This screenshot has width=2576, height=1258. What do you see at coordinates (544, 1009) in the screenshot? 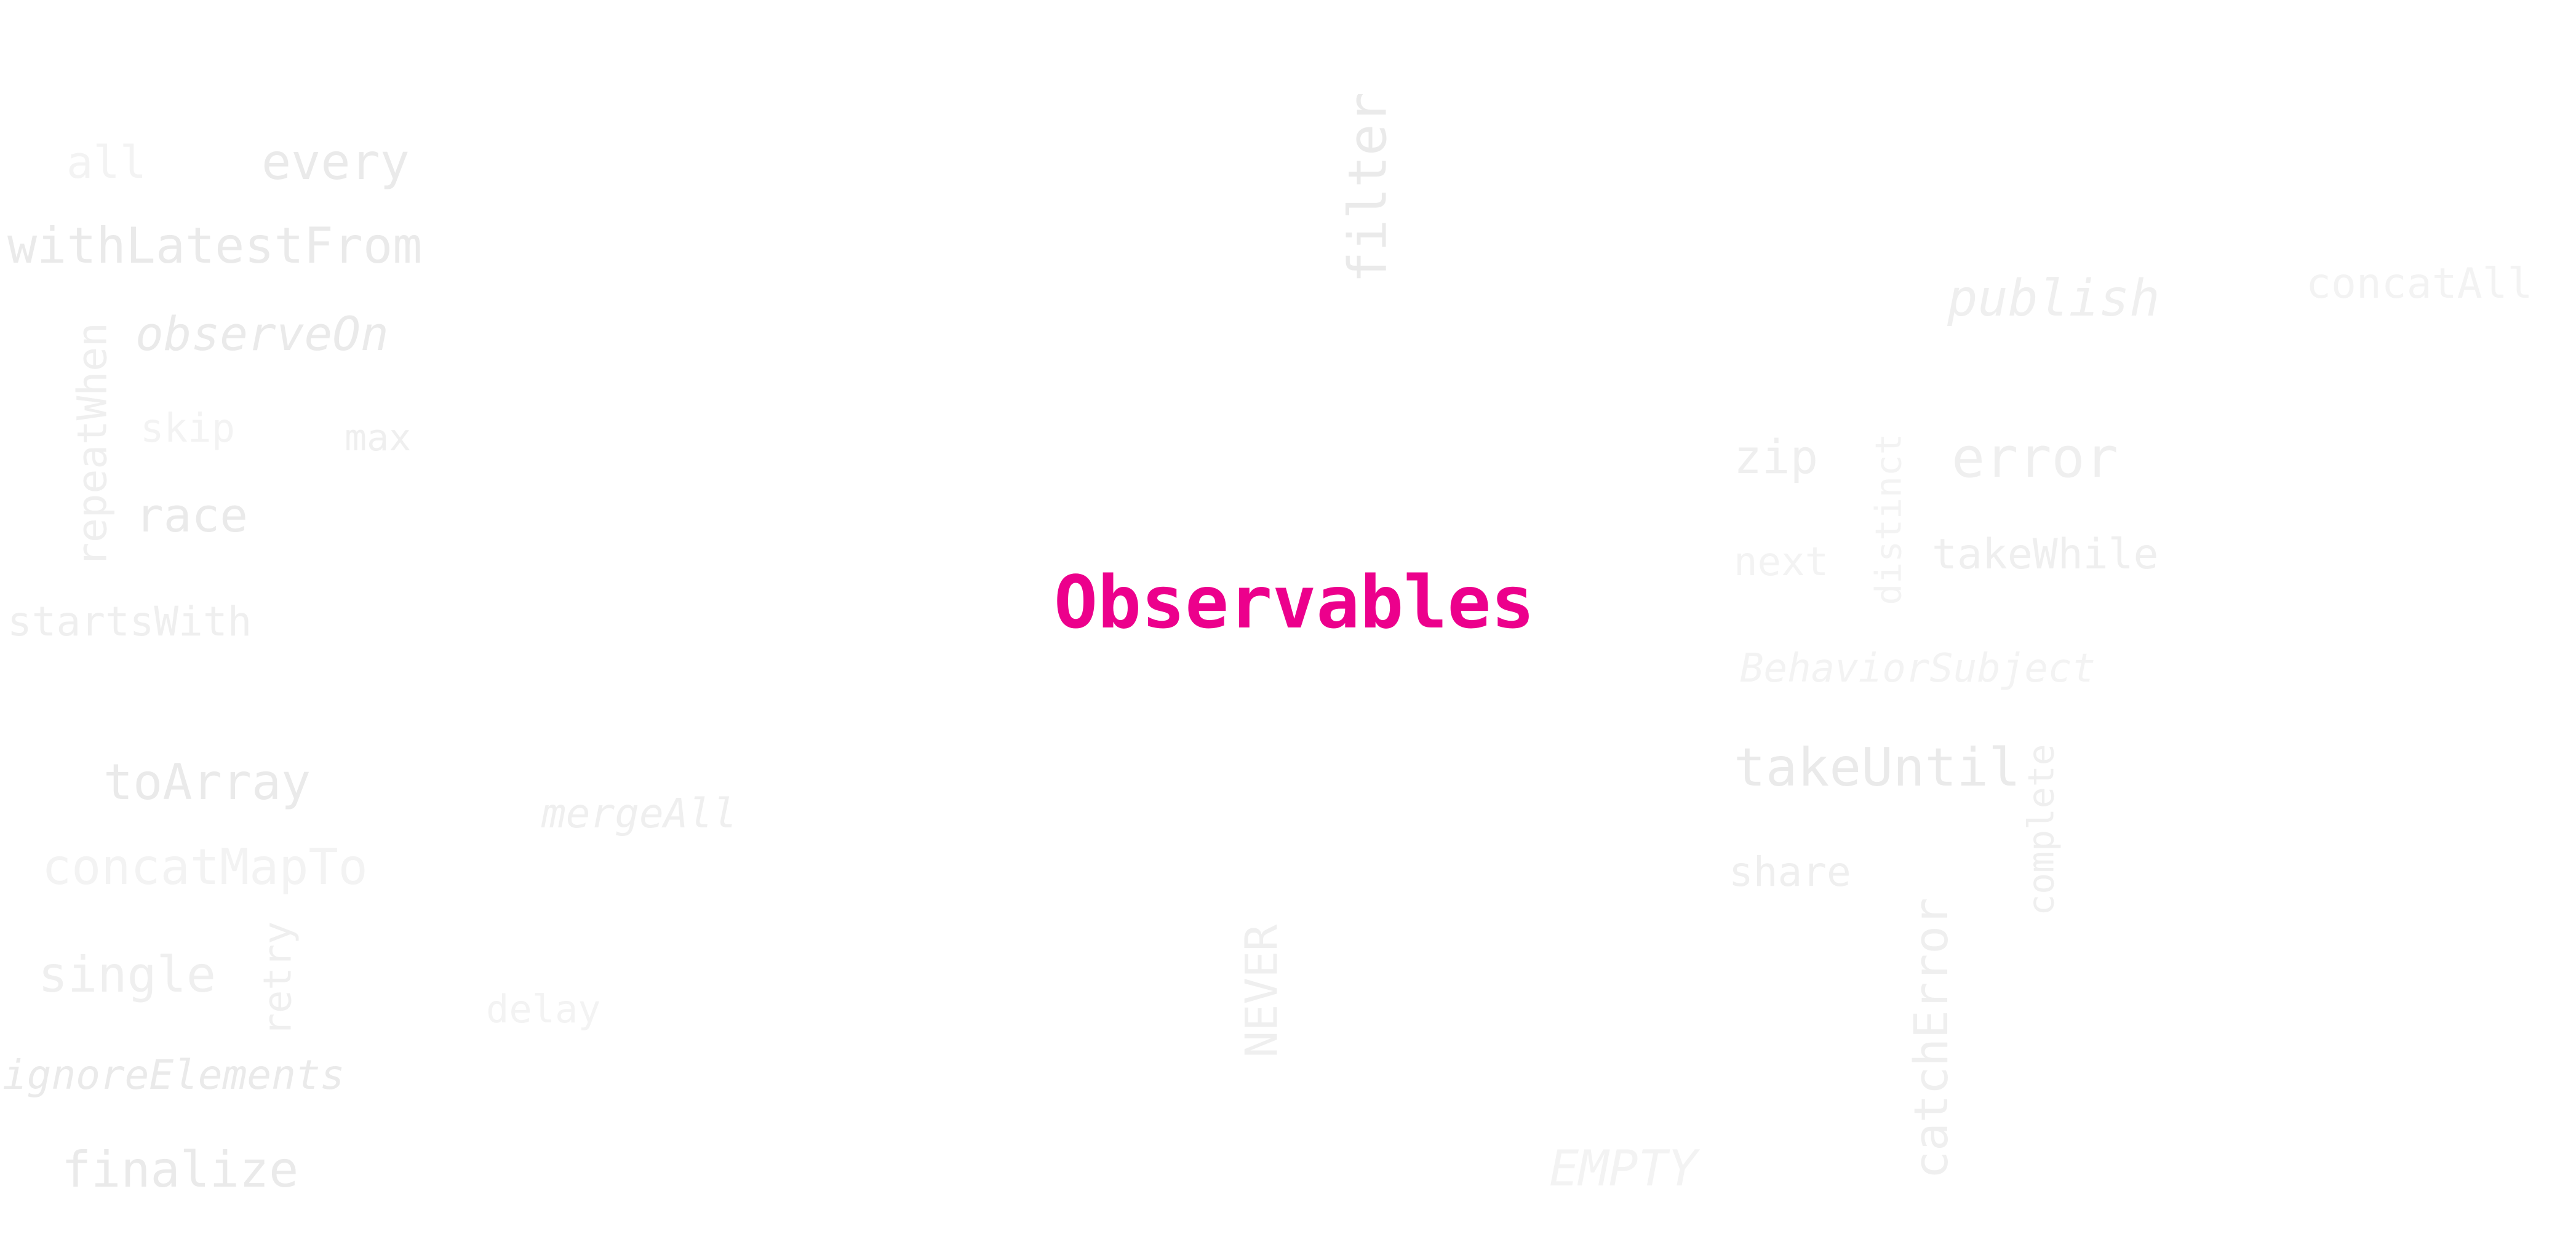
I see `word-delay: delay` at bounding box center [544, 1009].